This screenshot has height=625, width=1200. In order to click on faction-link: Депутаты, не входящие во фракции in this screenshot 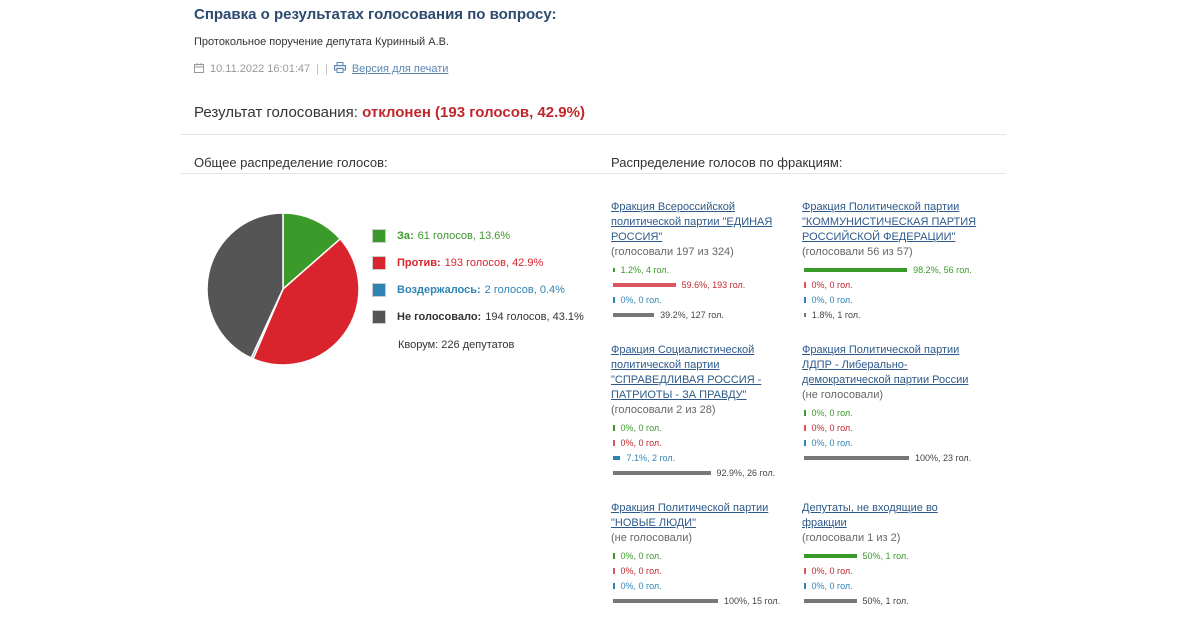, I will do `click(870, 515)`.